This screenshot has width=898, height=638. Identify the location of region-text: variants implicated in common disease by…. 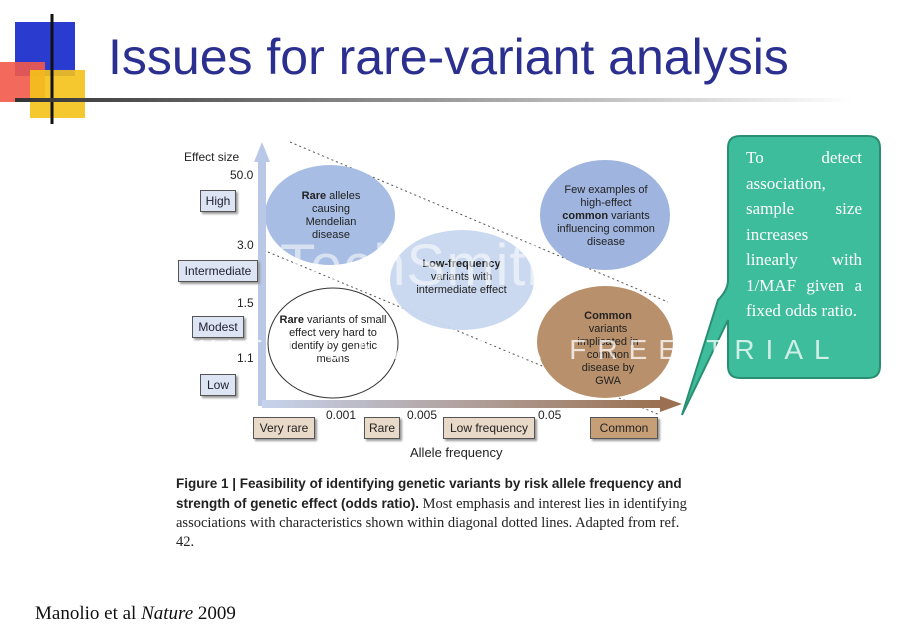
(608, 355).